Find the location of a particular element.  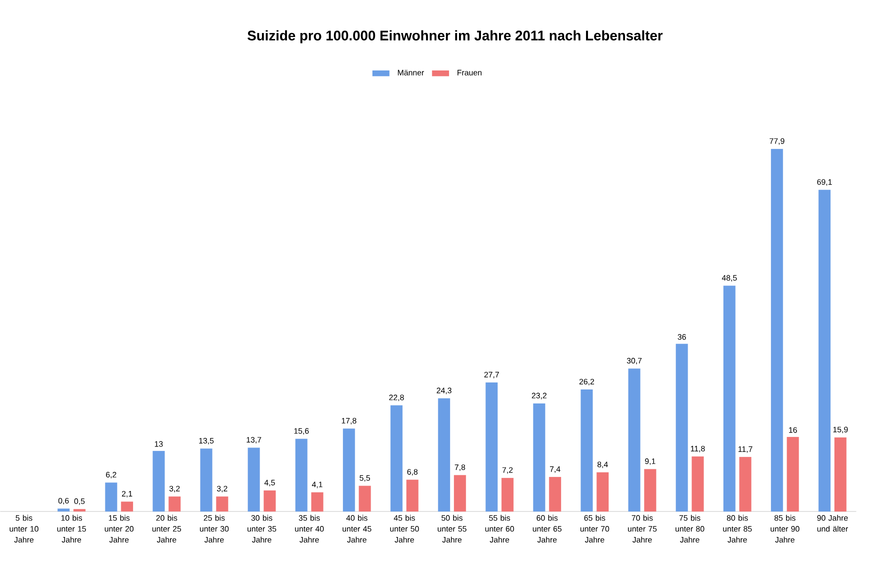

chart-title: Suizide pro 100.000 Einwohner im Jahre 2011 nach Lebensalter is located at coordinates (455, 37).